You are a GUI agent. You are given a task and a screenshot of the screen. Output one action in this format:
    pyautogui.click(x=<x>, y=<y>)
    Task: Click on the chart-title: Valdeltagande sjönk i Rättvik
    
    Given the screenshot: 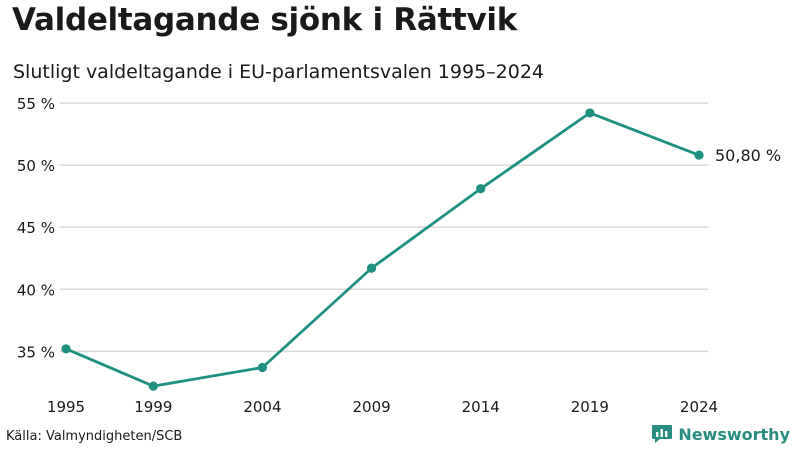 What is the action you would take?
    pyautogui.click(x=265, y=20)
    